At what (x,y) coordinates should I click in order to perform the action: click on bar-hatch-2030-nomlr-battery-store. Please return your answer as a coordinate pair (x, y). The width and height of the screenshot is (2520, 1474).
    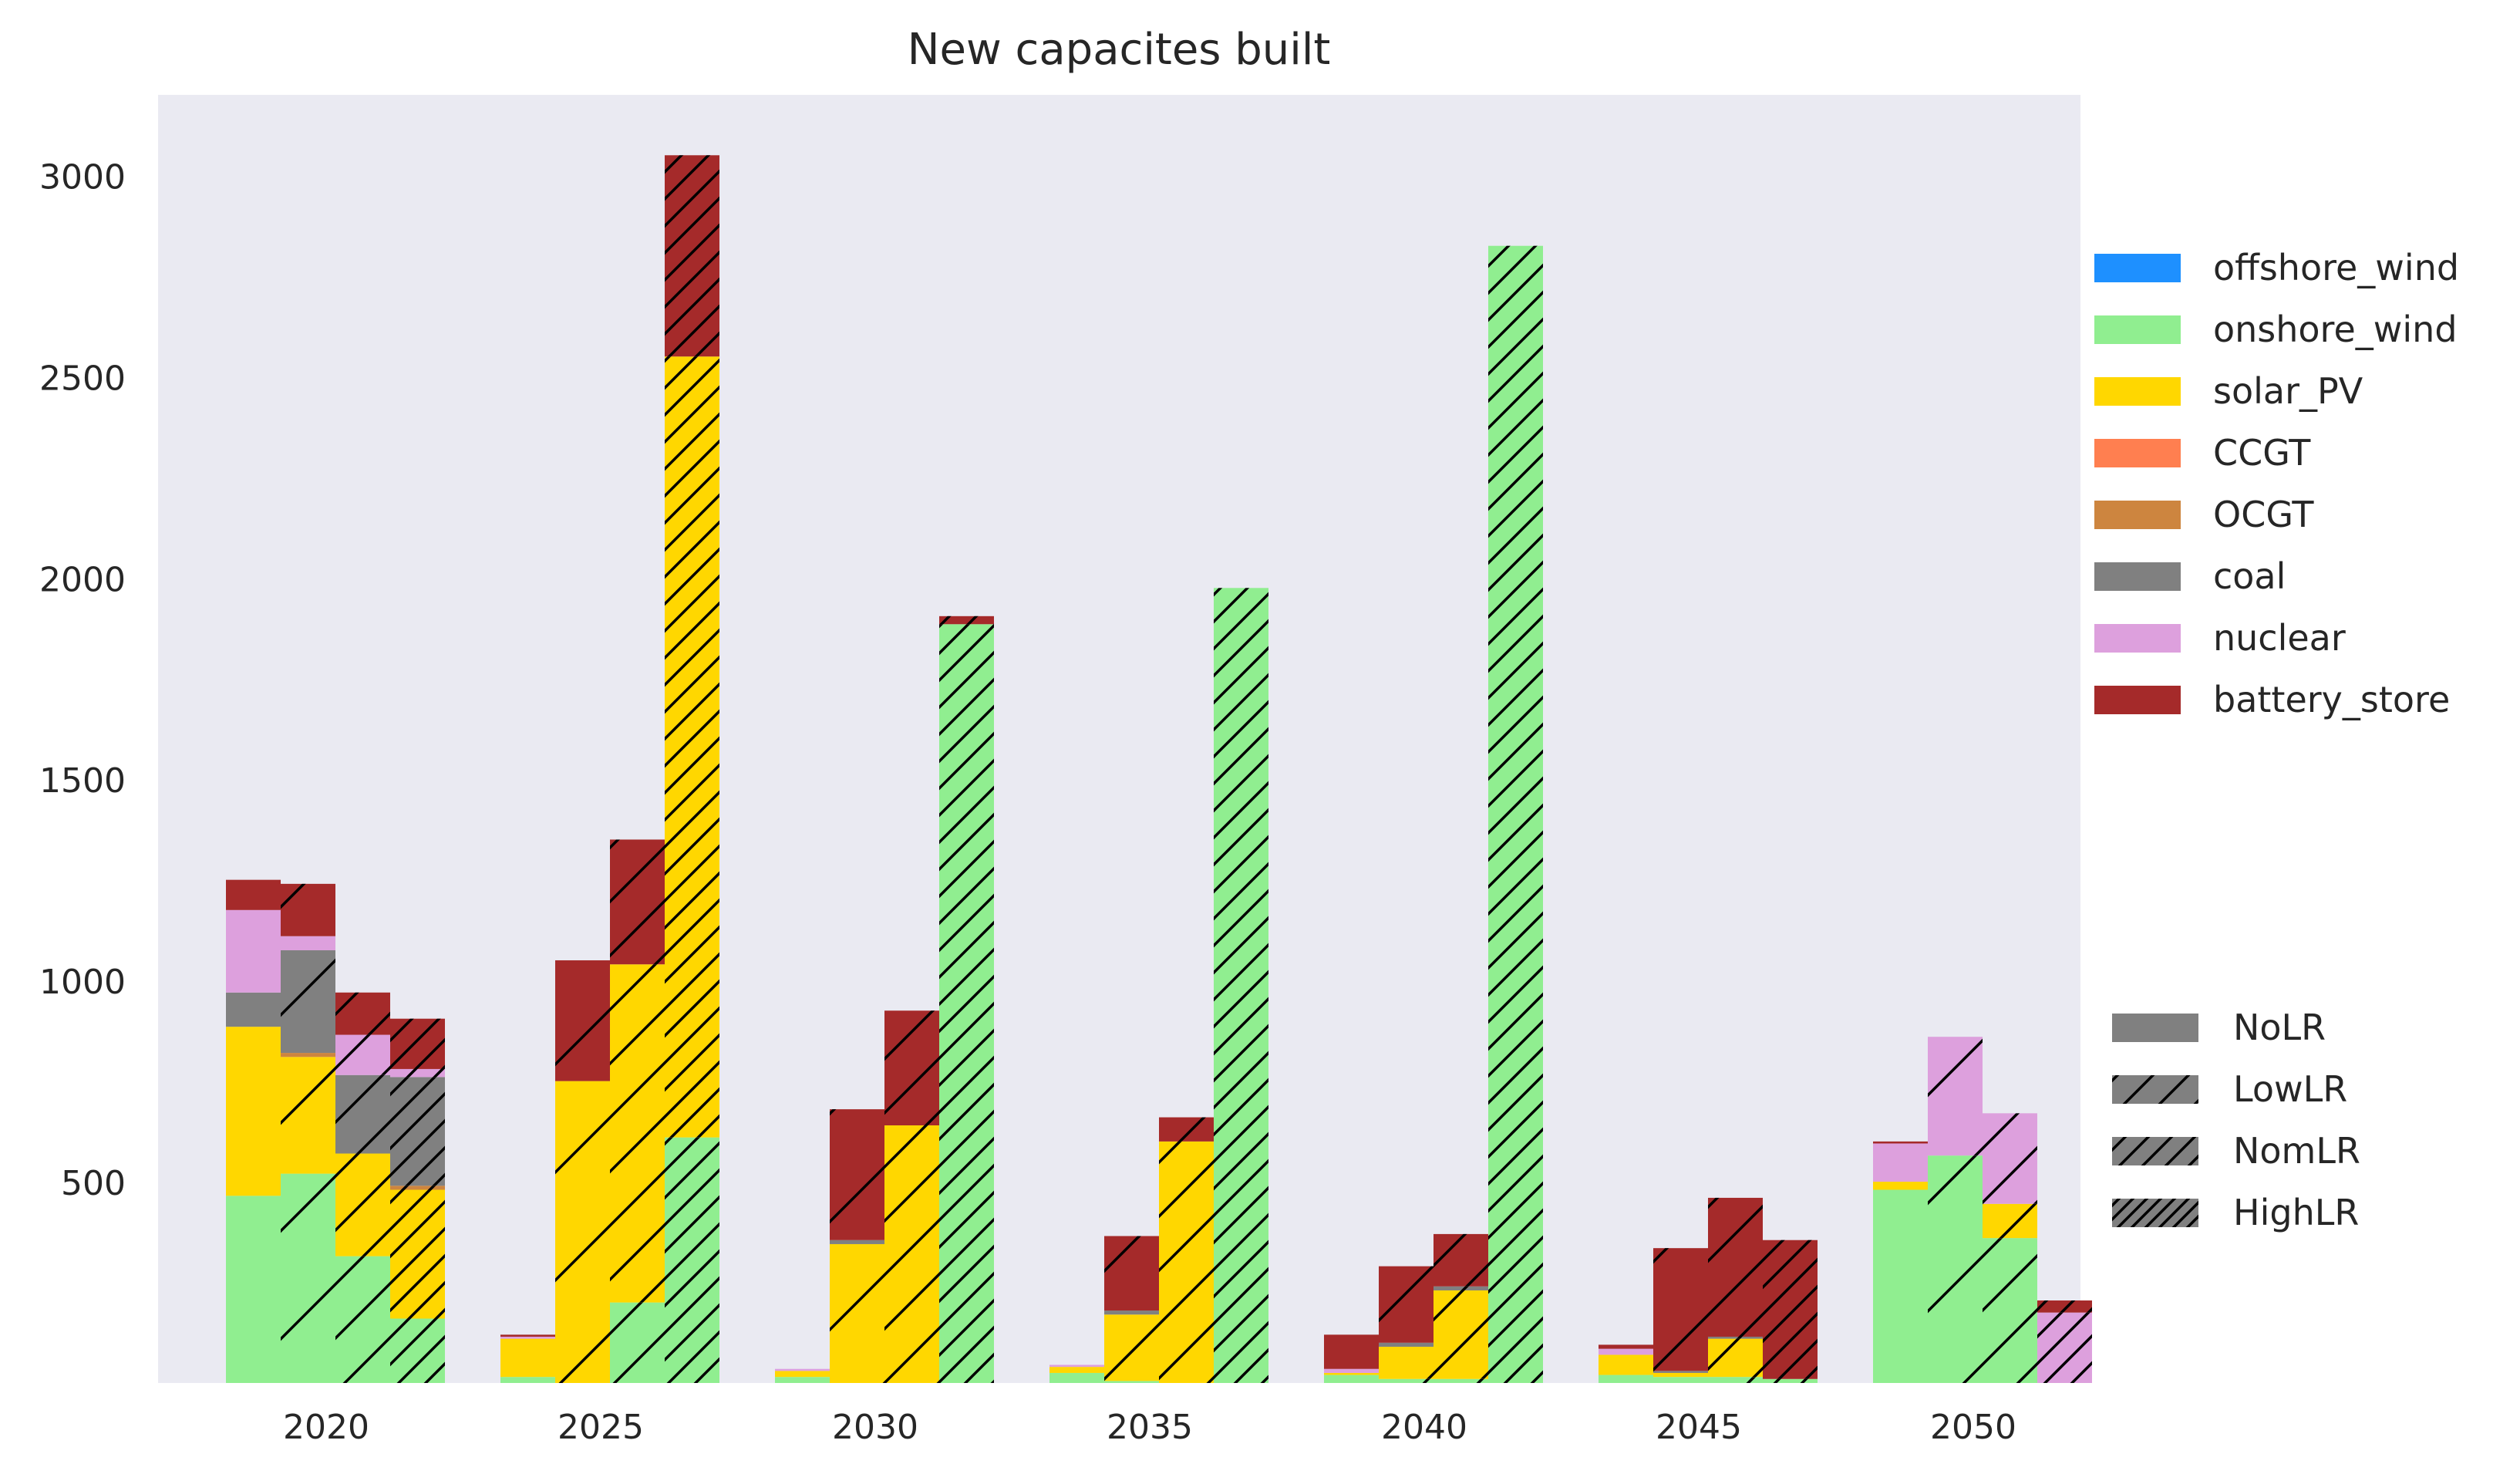
    Looking at the image, I should click on (912, 1067).